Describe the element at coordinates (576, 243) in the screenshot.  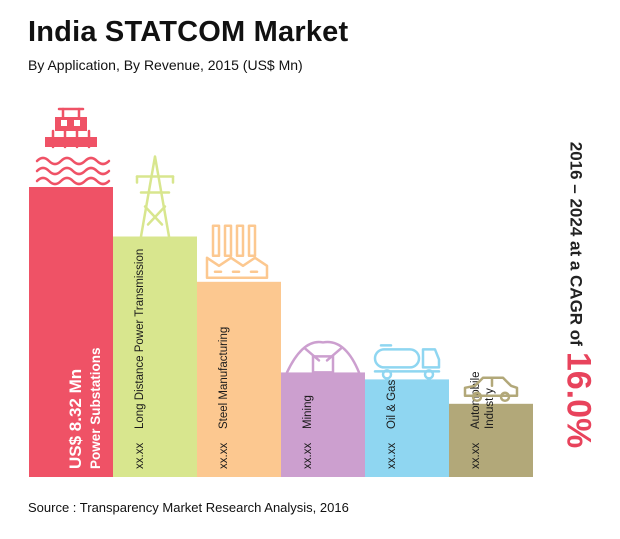
I see `cagr-text: 2016 – 2024 at a CAGR of` at that location.